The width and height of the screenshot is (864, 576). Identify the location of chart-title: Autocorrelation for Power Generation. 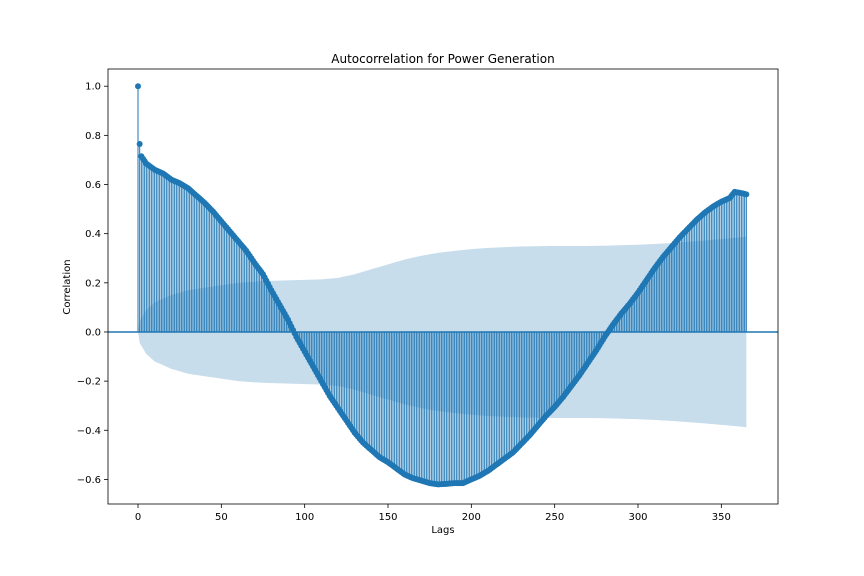
(442, 59).